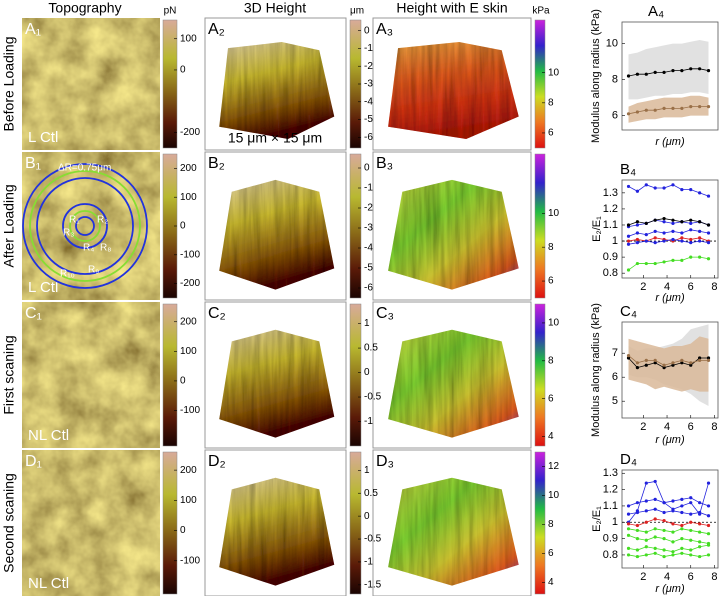 This screenshot has width=726, height=601. I want to click on ring-label: R₁₀, so click(67, 274).